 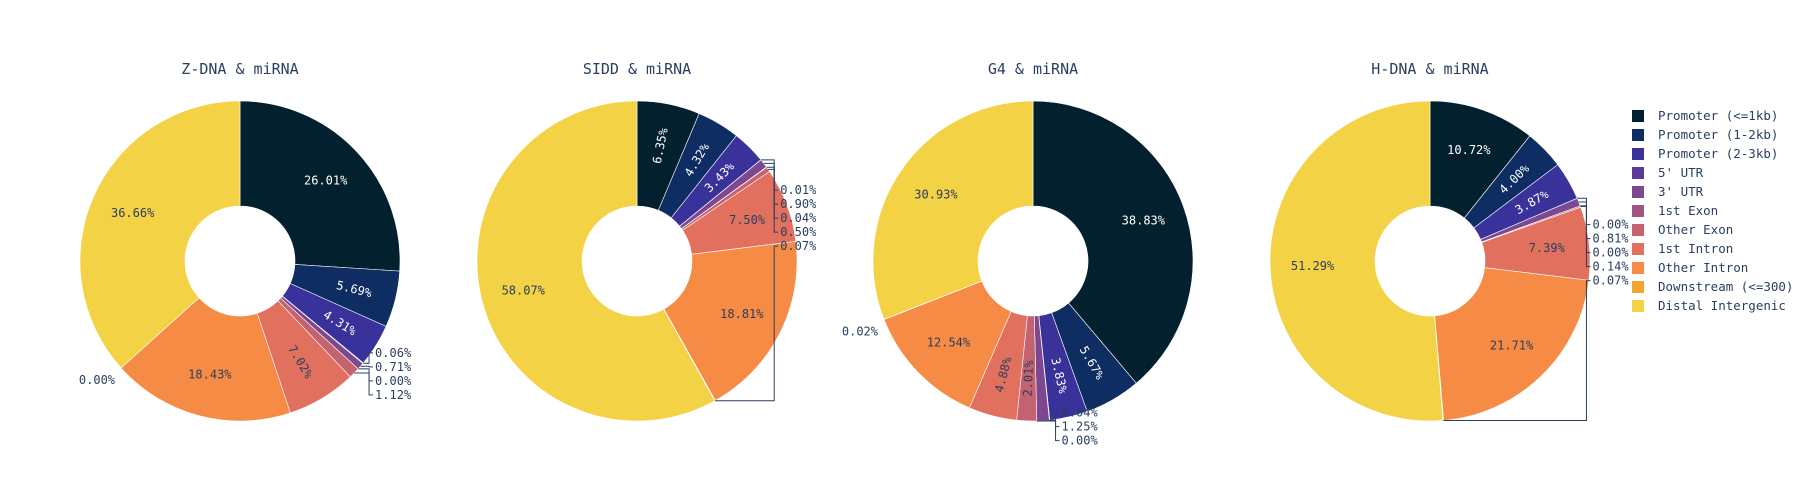 What do you see at coordinates (798, 204) in the screenshot?
I see `data-label: 0.90%` at bounding box center [798, 204].